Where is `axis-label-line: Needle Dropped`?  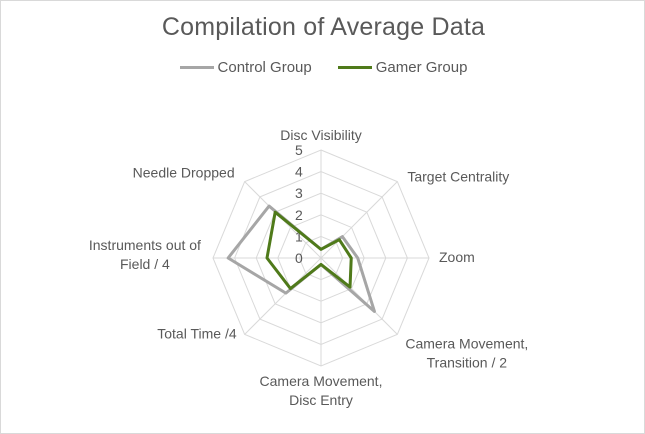
axis-label-line: Needle Dropped is located at coordinates (184, 173).